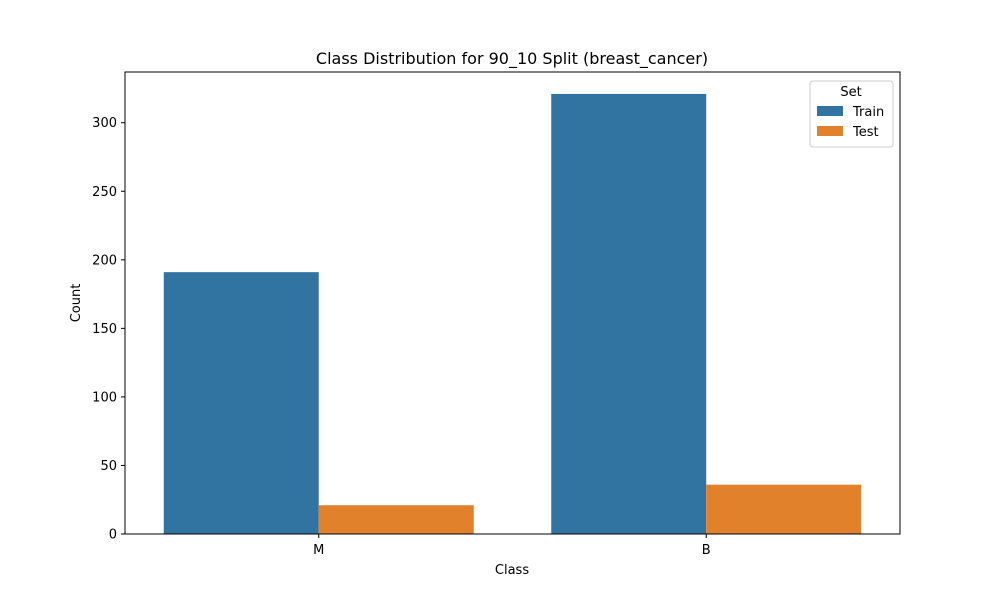  I want to click on bar-test-m, so click(396, 519).